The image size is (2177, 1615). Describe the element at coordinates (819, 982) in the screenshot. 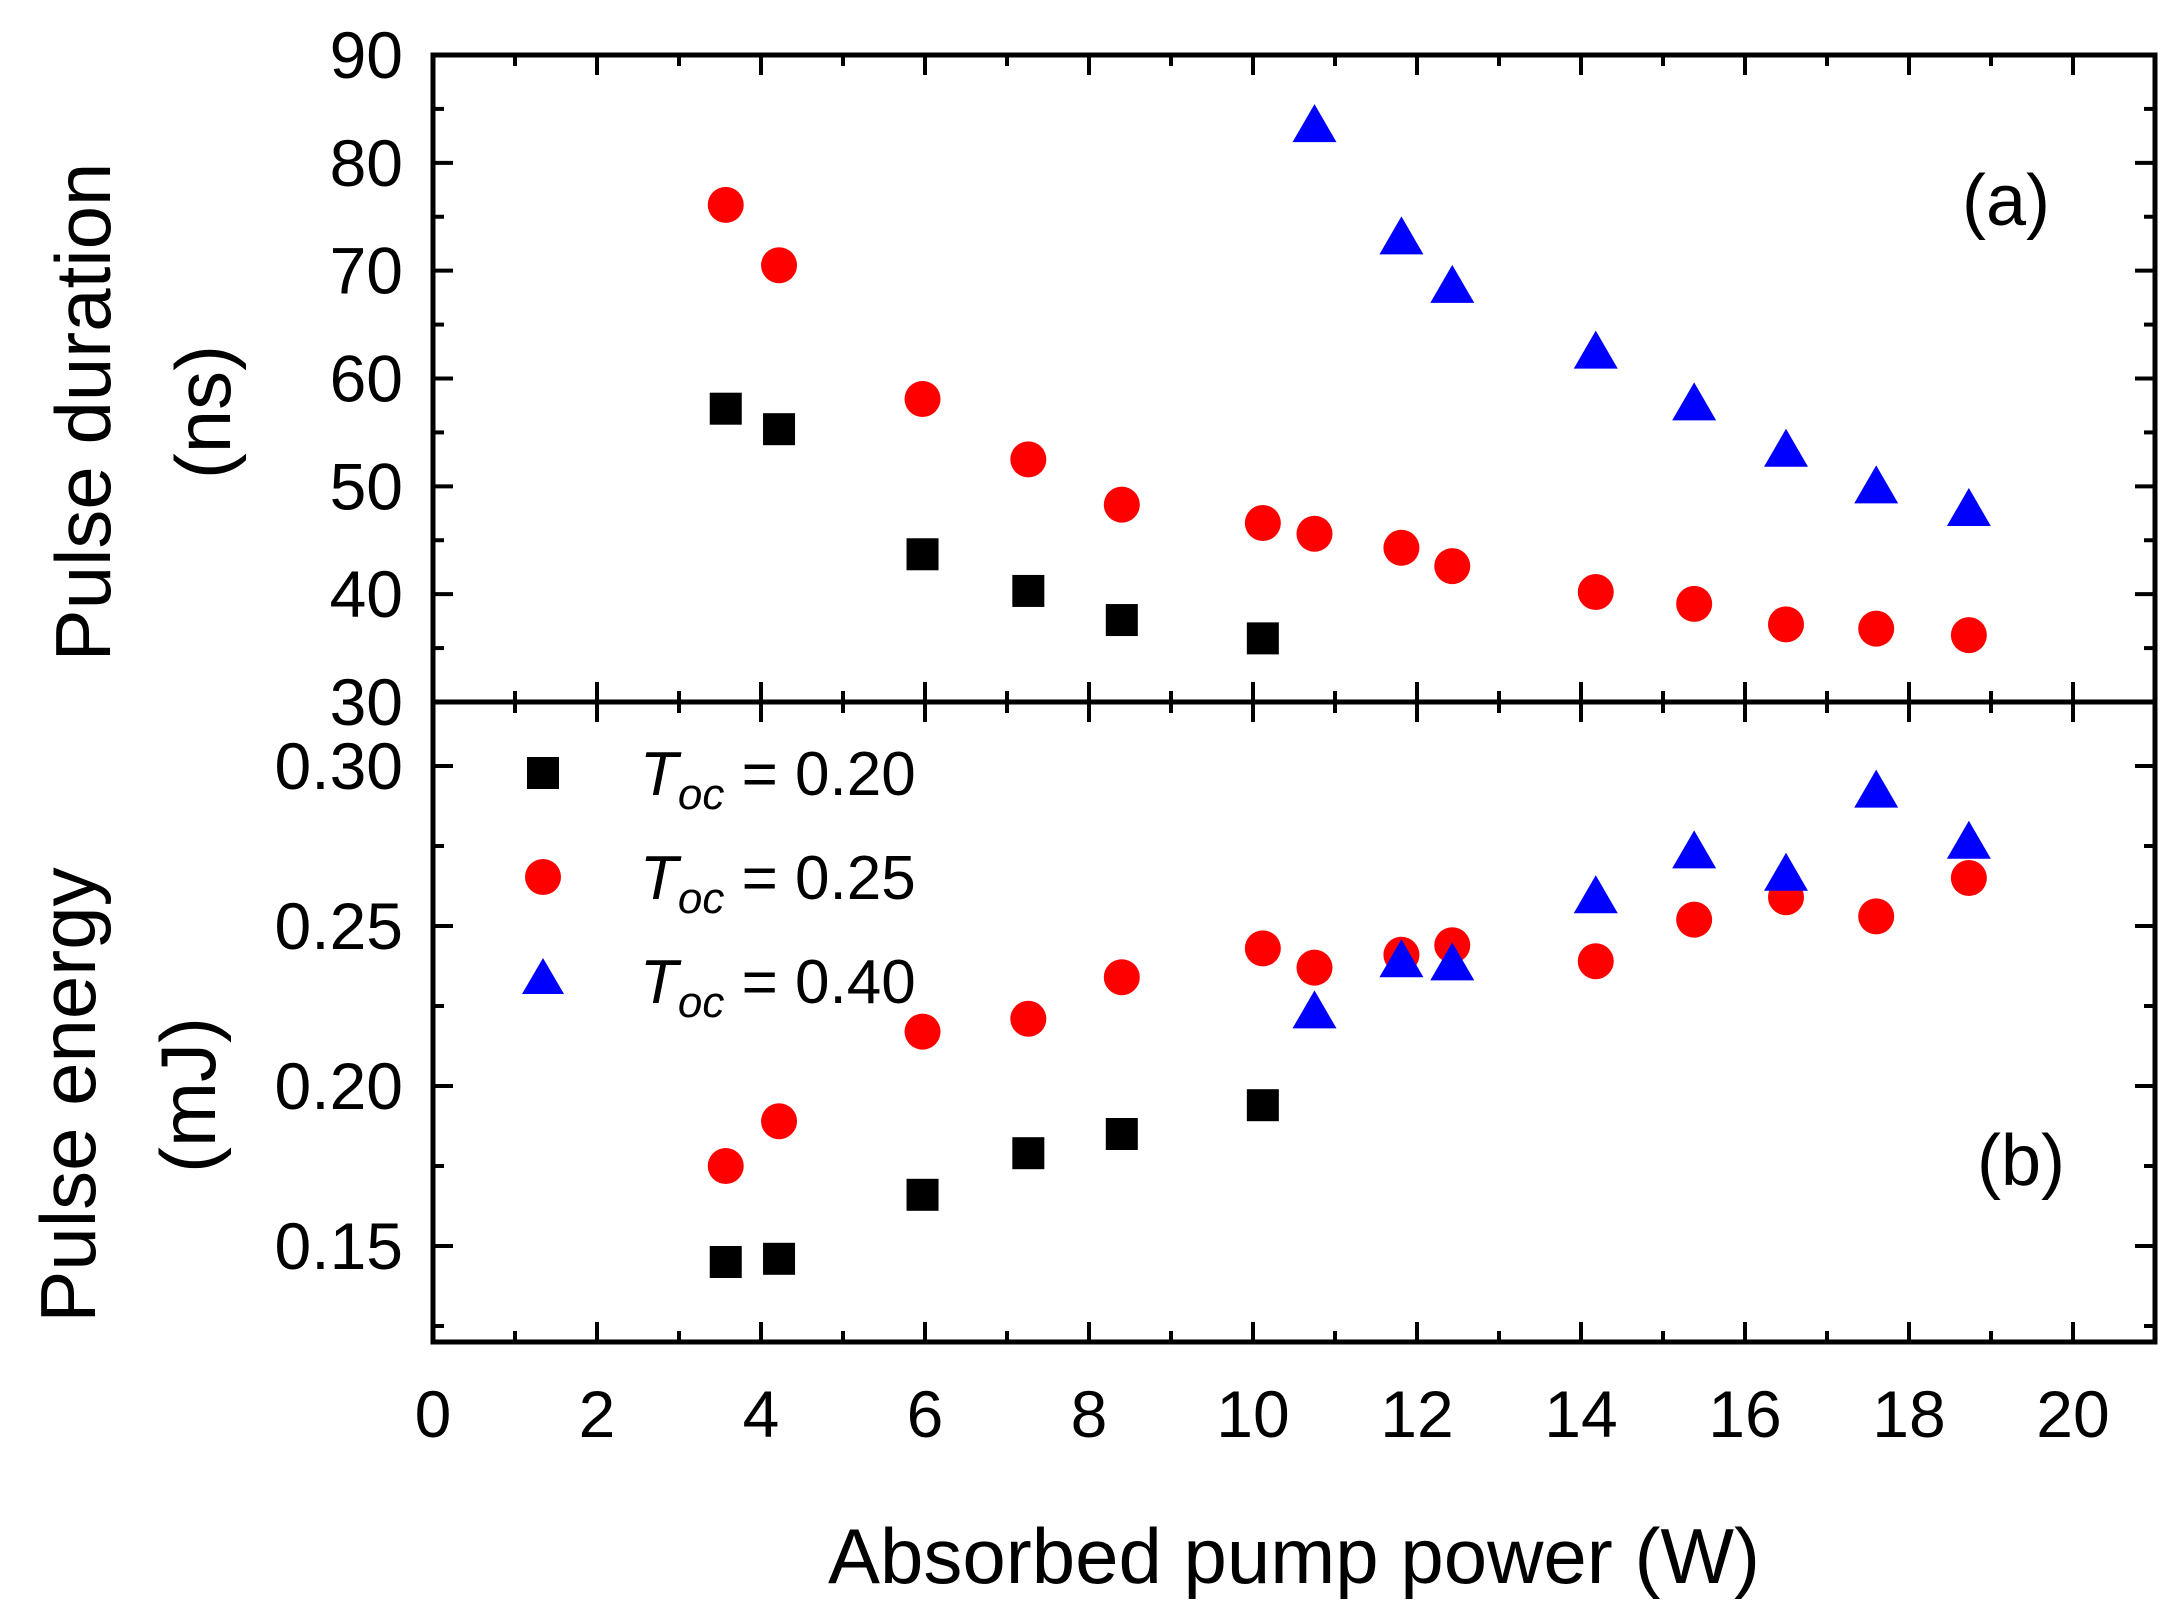

I see `legend-entry-3-rest: = 0.40` at that location.